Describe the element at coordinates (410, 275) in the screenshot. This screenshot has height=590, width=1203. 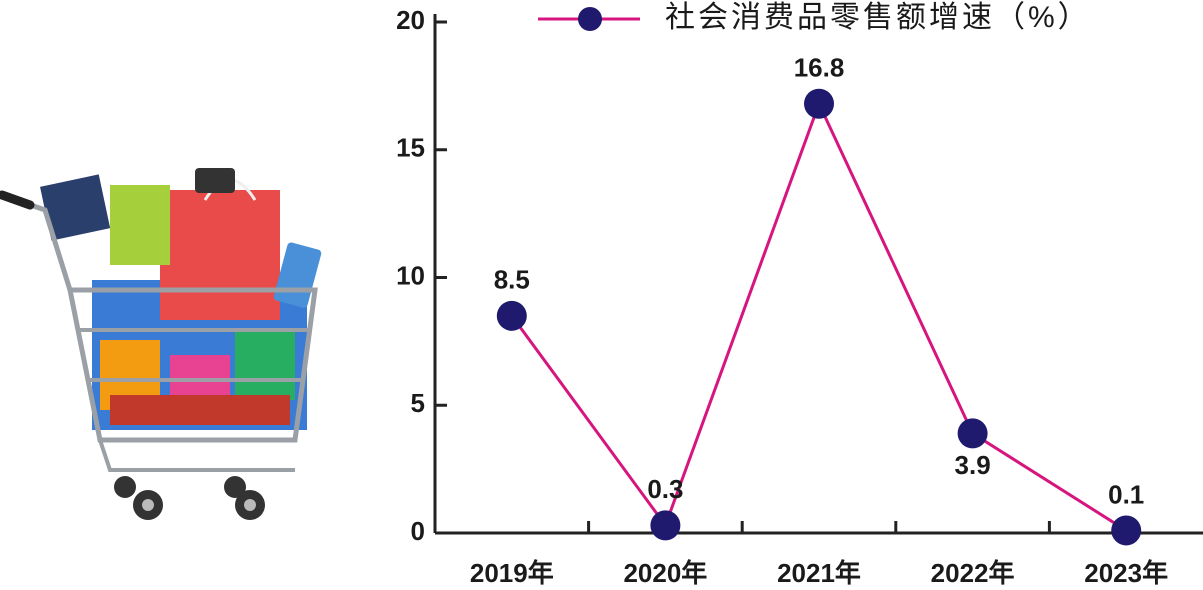
I see `y-tick-label: 10` at that location.